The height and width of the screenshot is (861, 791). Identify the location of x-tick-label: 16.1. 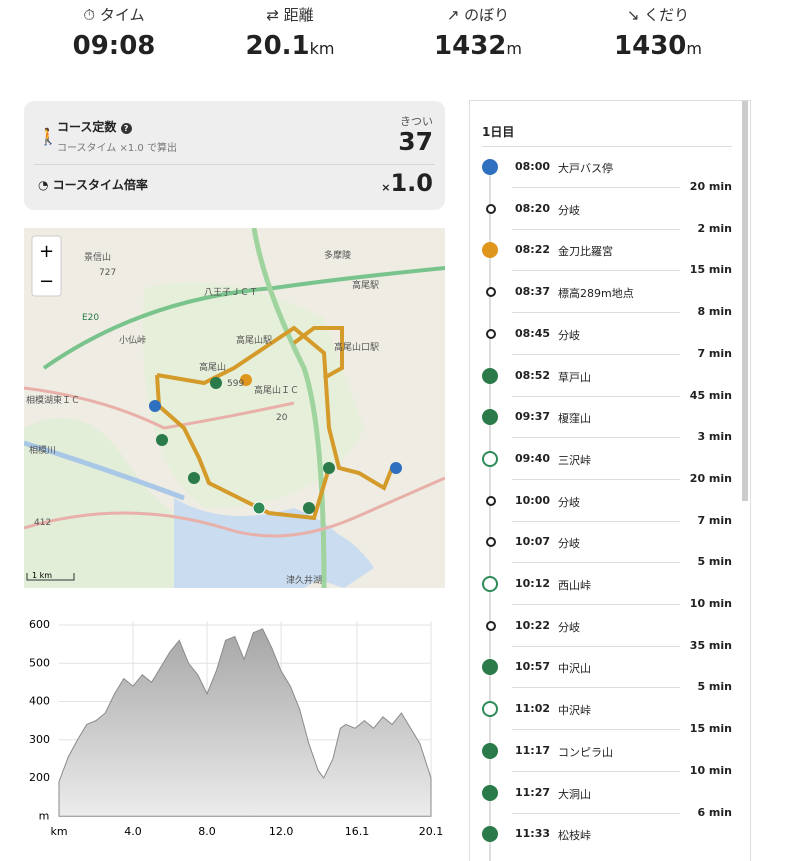
(357, 831).